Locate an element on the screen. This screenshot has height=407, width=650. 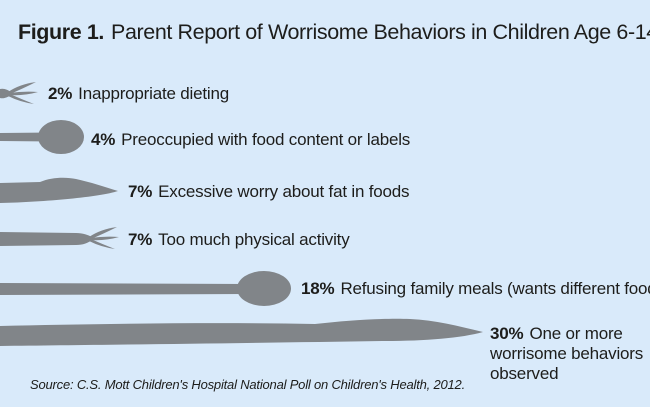
row-worry-fat: 7% Excessive worry about fat in foods is located at coordinates (269, 191).